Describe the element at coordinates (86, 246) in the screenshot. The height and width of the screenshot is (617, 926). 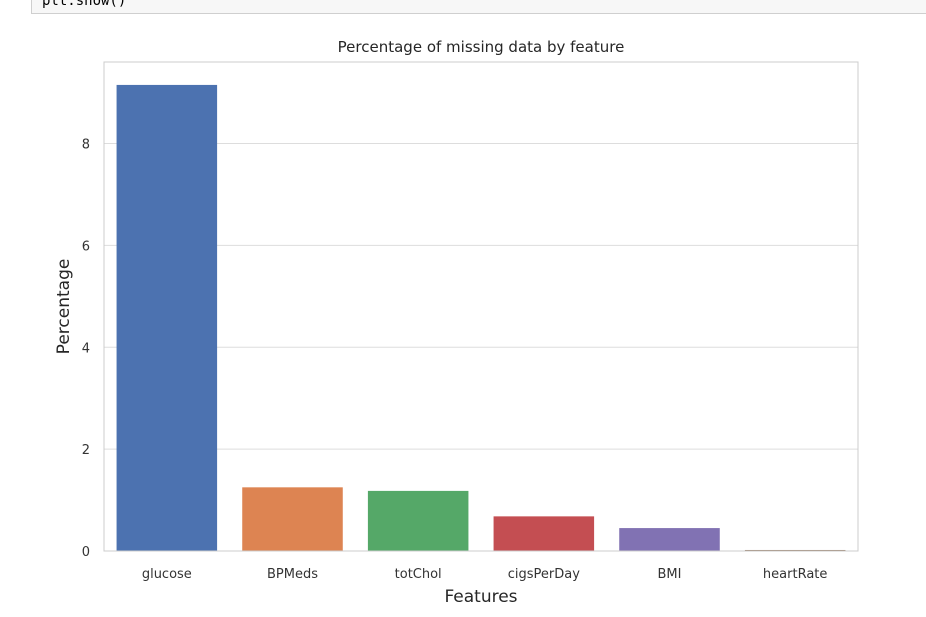
I see `y-tick-label: 6` at that location.